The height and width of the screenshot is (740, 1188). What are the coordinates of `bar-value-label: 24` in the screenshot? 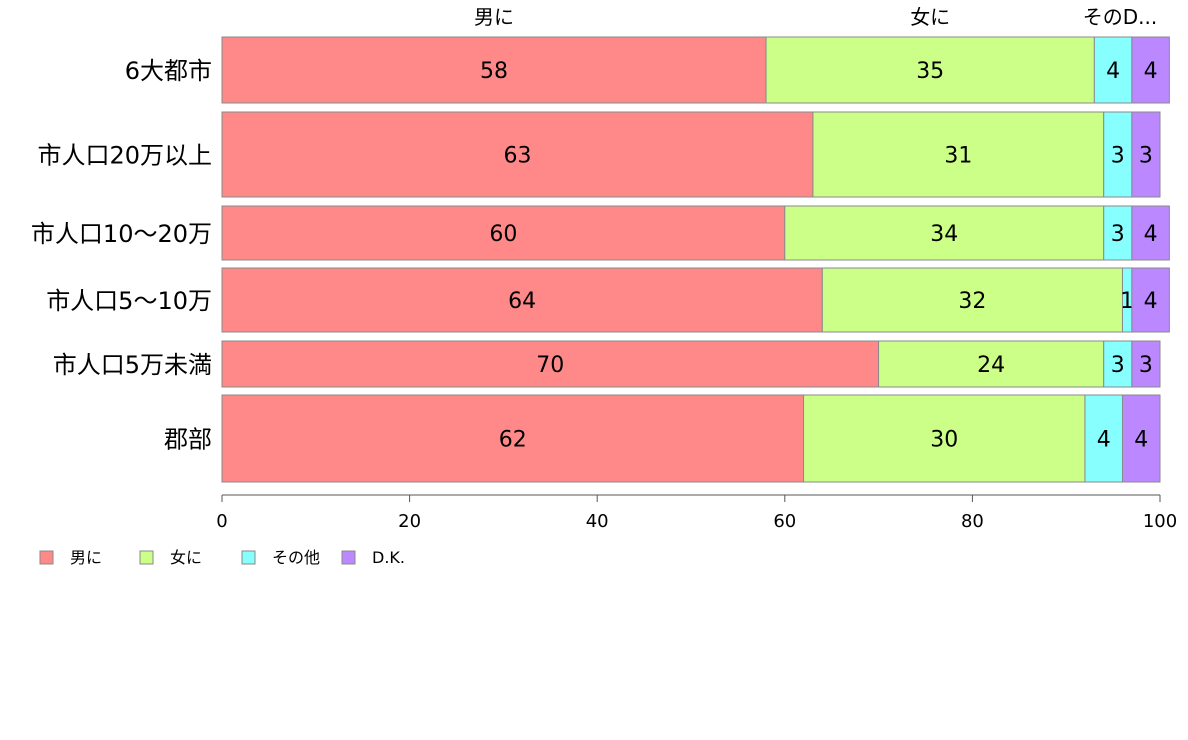 It's located at (991, 365).